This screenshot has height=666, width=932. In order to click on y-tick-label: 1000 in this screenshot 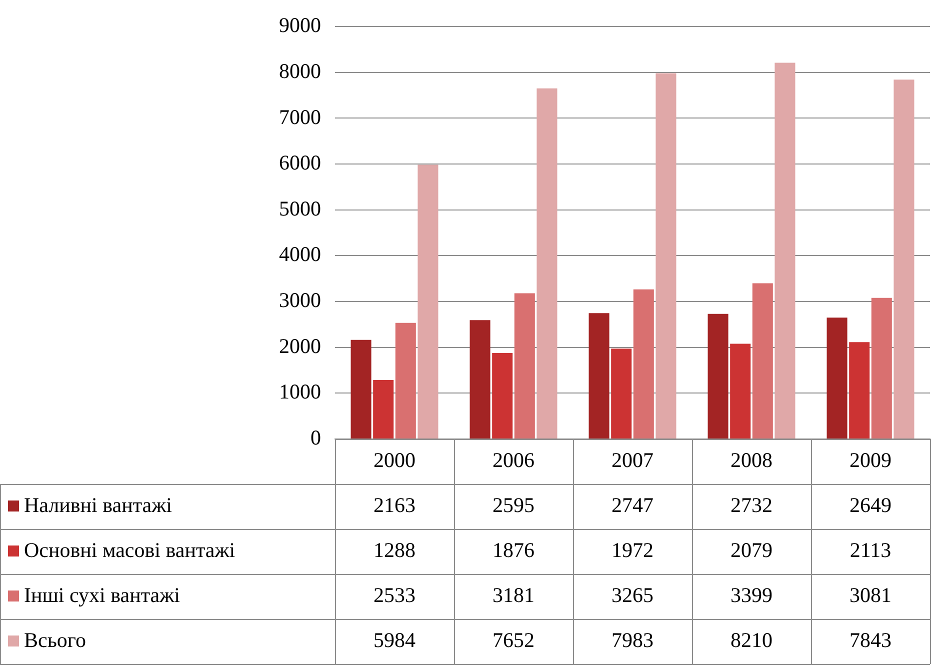, I will do `click(300, 392)`.